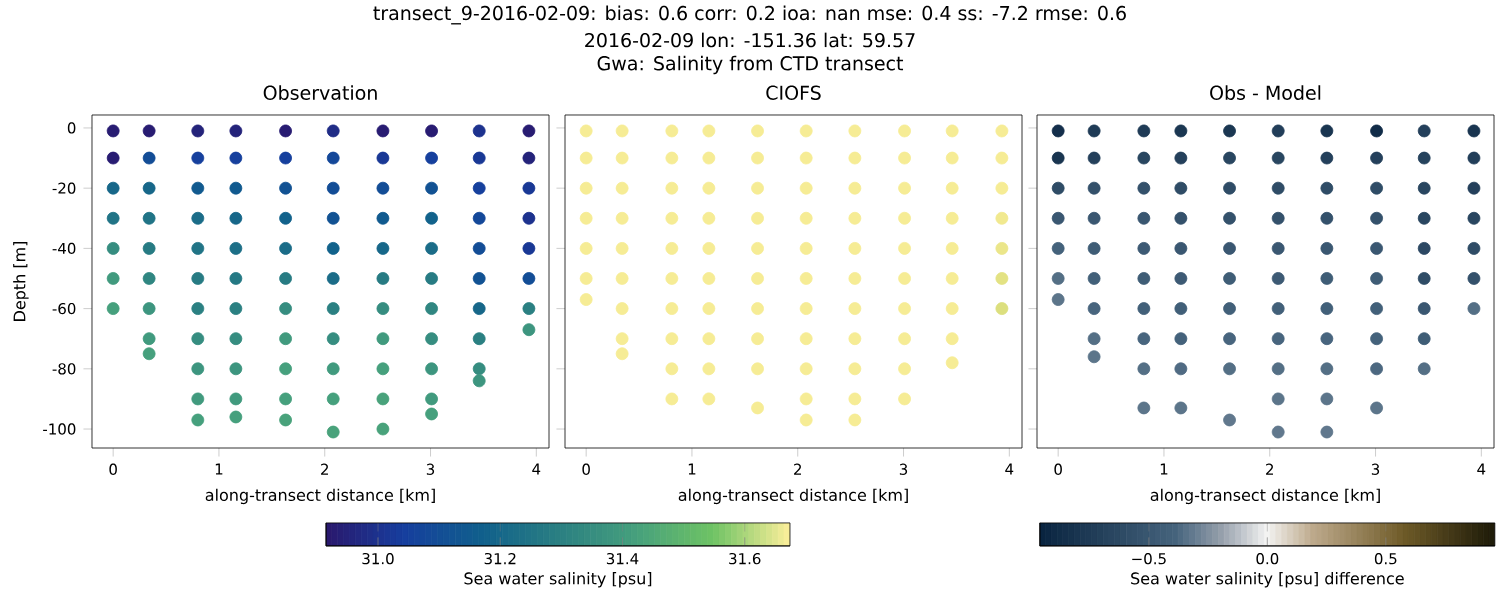  I want to click on y-axis-title: Depth [m], so click(21, 281).